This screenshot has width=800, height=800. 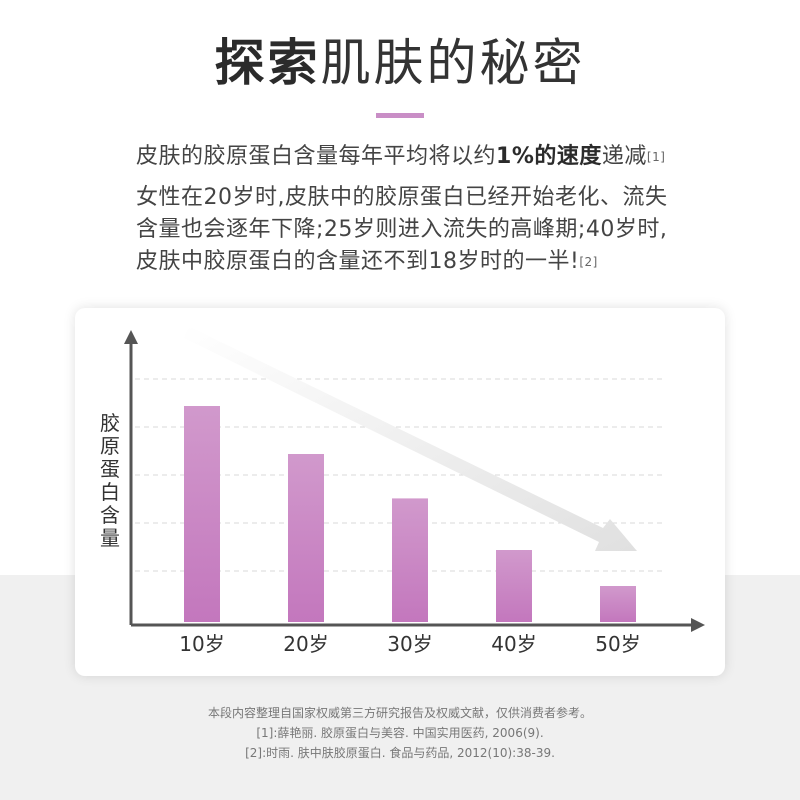 I want to click on footer-note: 本段内容整理自国家权威第三方研究报告及权威文献，仅供消费者参考。, so click(x=399, y=713).